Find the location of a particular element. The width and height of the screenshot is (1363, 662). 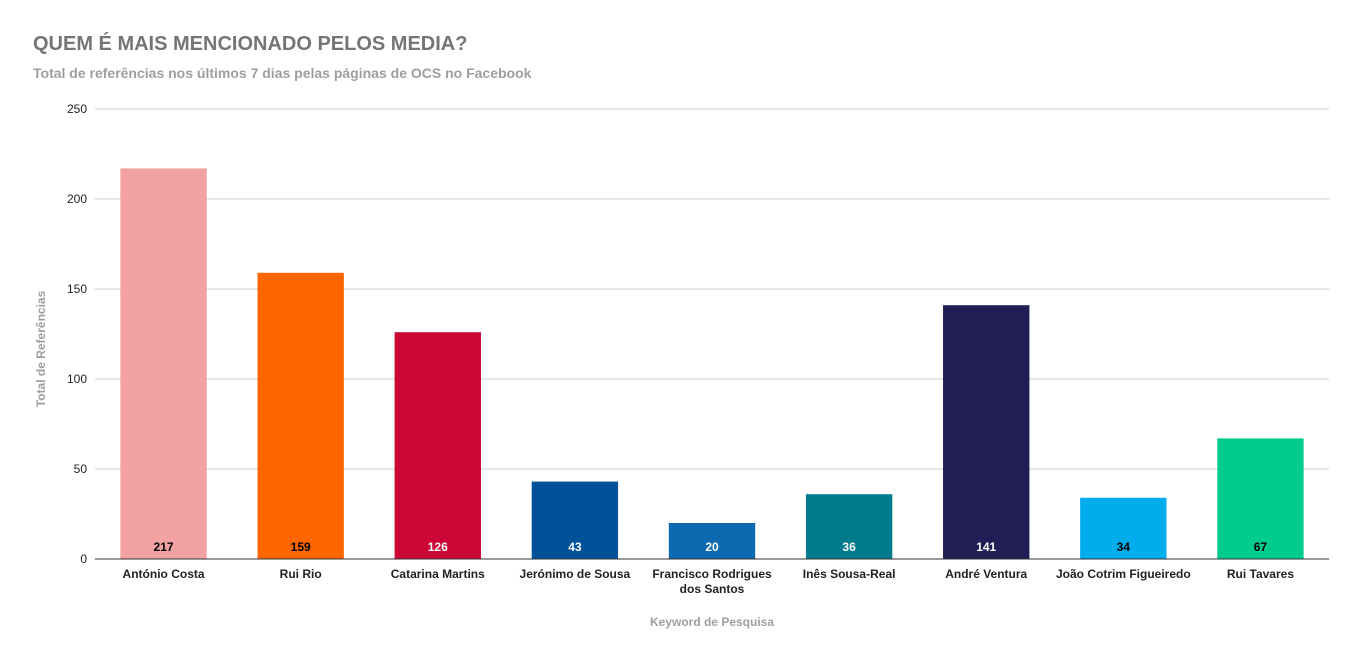

x-axis-title: Keyword de Pesquisa is located at coordinates (712, 622).